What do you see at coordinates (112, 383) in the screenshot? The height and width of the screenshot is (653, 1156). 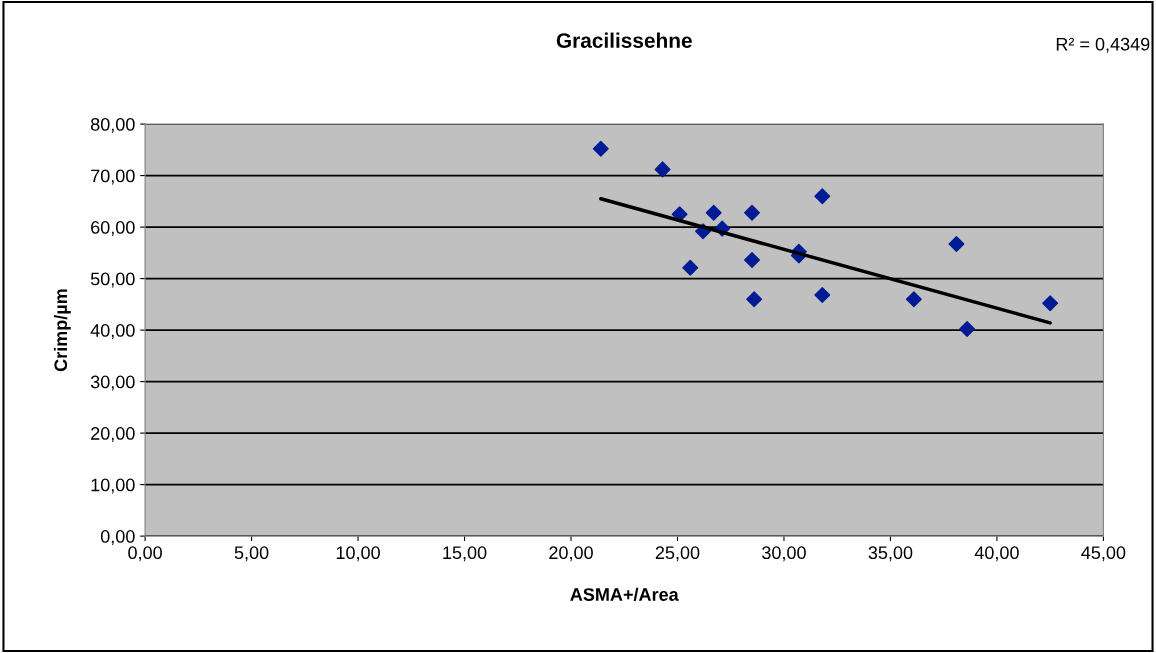 I see `y-tick-label: 30,00` at bounding box center [112, 383].